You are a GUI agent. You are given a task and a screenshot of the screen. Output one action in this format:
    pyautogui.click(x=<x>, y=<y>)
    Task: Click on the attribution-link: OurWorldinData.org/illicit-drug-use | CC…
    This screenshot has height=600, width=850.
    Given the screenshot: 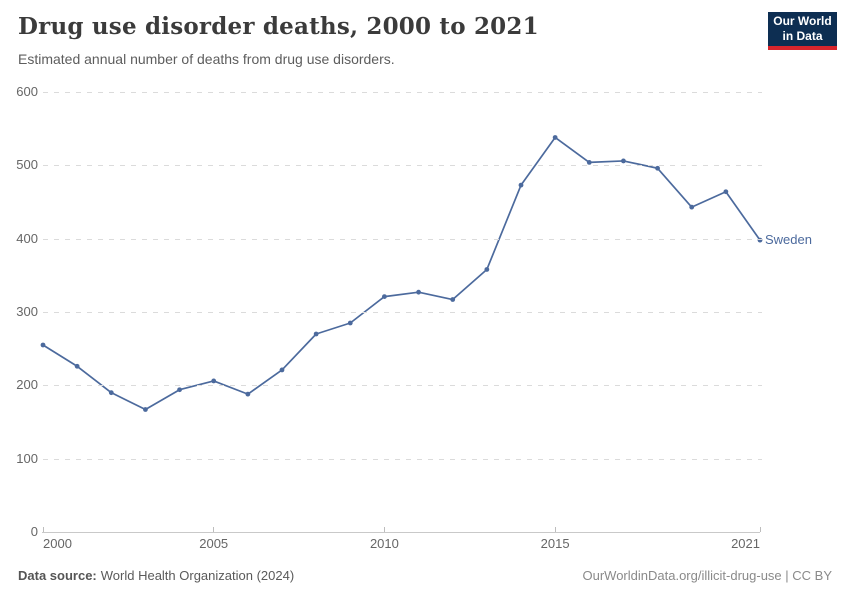 What is the action you would take?
    pyautogui.click(x=707, y=575)
    